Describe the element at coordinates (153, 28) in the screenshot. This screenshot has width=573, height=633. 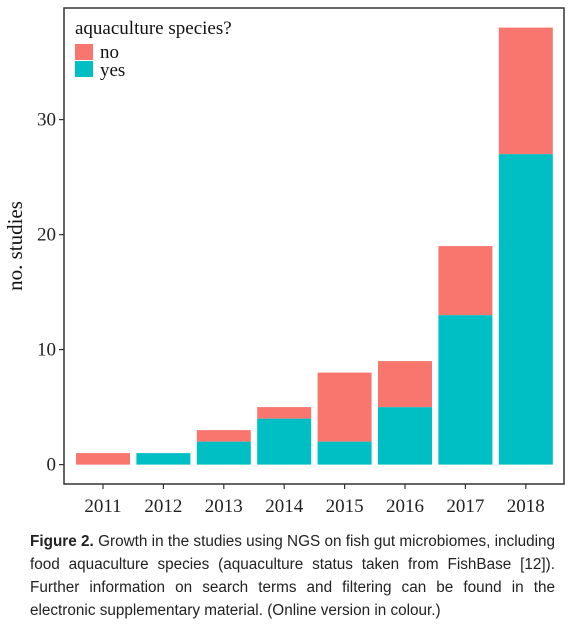
I see `legend-title: aquaculture species?` at that location.